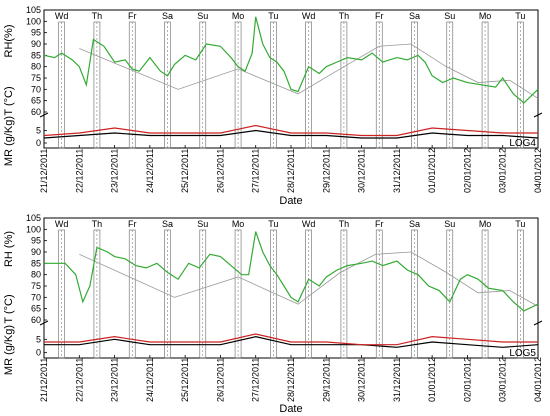 The width and height of the screenshot is (550, 416). I want to click on panel-1-date-label: 22/12/2011, so click(79, 171).